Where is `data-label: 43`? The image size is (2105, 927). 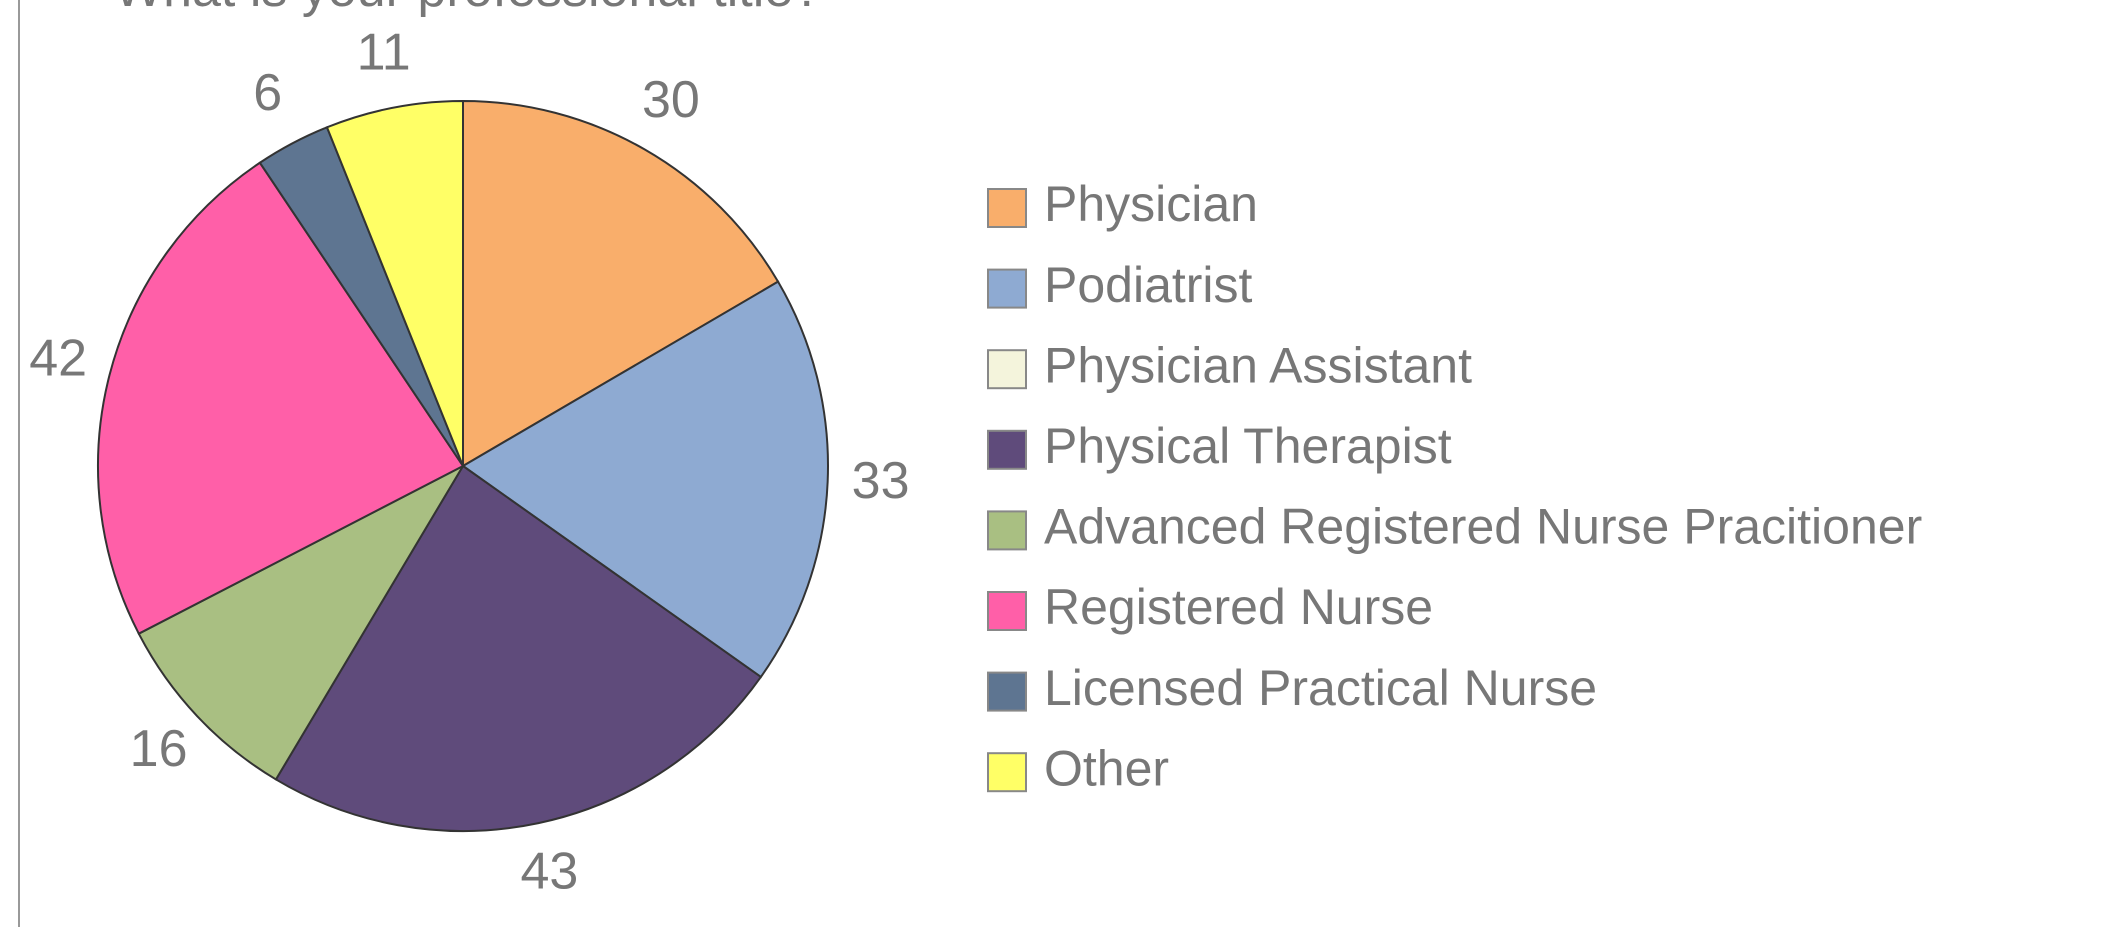
data-label: 43 is located at coordinates (550, 872).